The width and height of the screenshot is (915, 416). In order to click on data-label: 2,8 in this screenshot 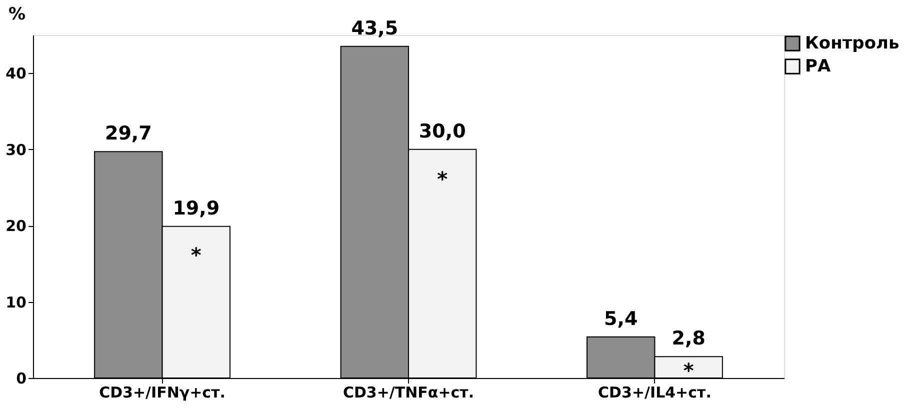, I will do `click(689, 339)`.